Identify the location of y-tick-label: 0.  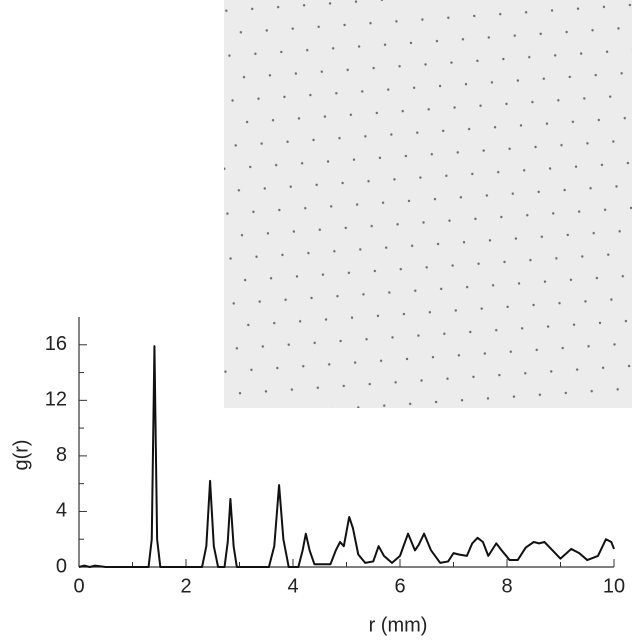
(61, 566).